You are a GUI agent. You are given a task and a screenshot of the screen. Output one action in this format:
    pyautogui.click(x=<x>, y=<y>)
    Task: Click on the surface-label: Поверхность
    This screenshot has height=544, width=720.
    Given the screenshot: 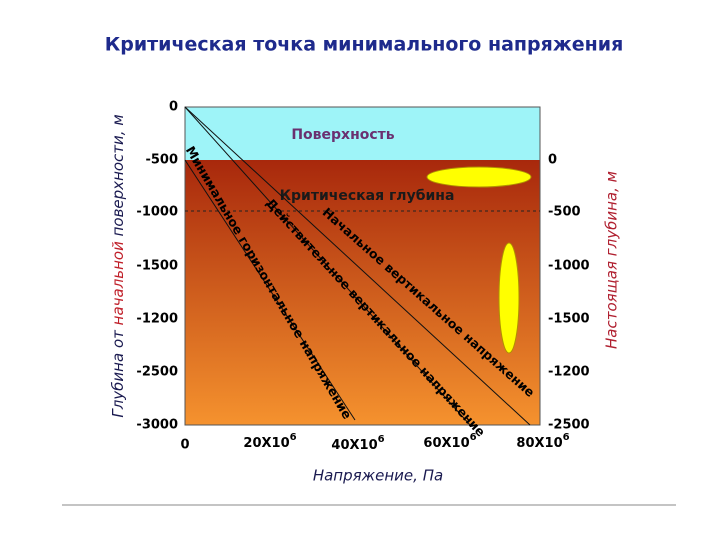 What is the action you would take?
    pyautogui.click(x=342, y=135)
    